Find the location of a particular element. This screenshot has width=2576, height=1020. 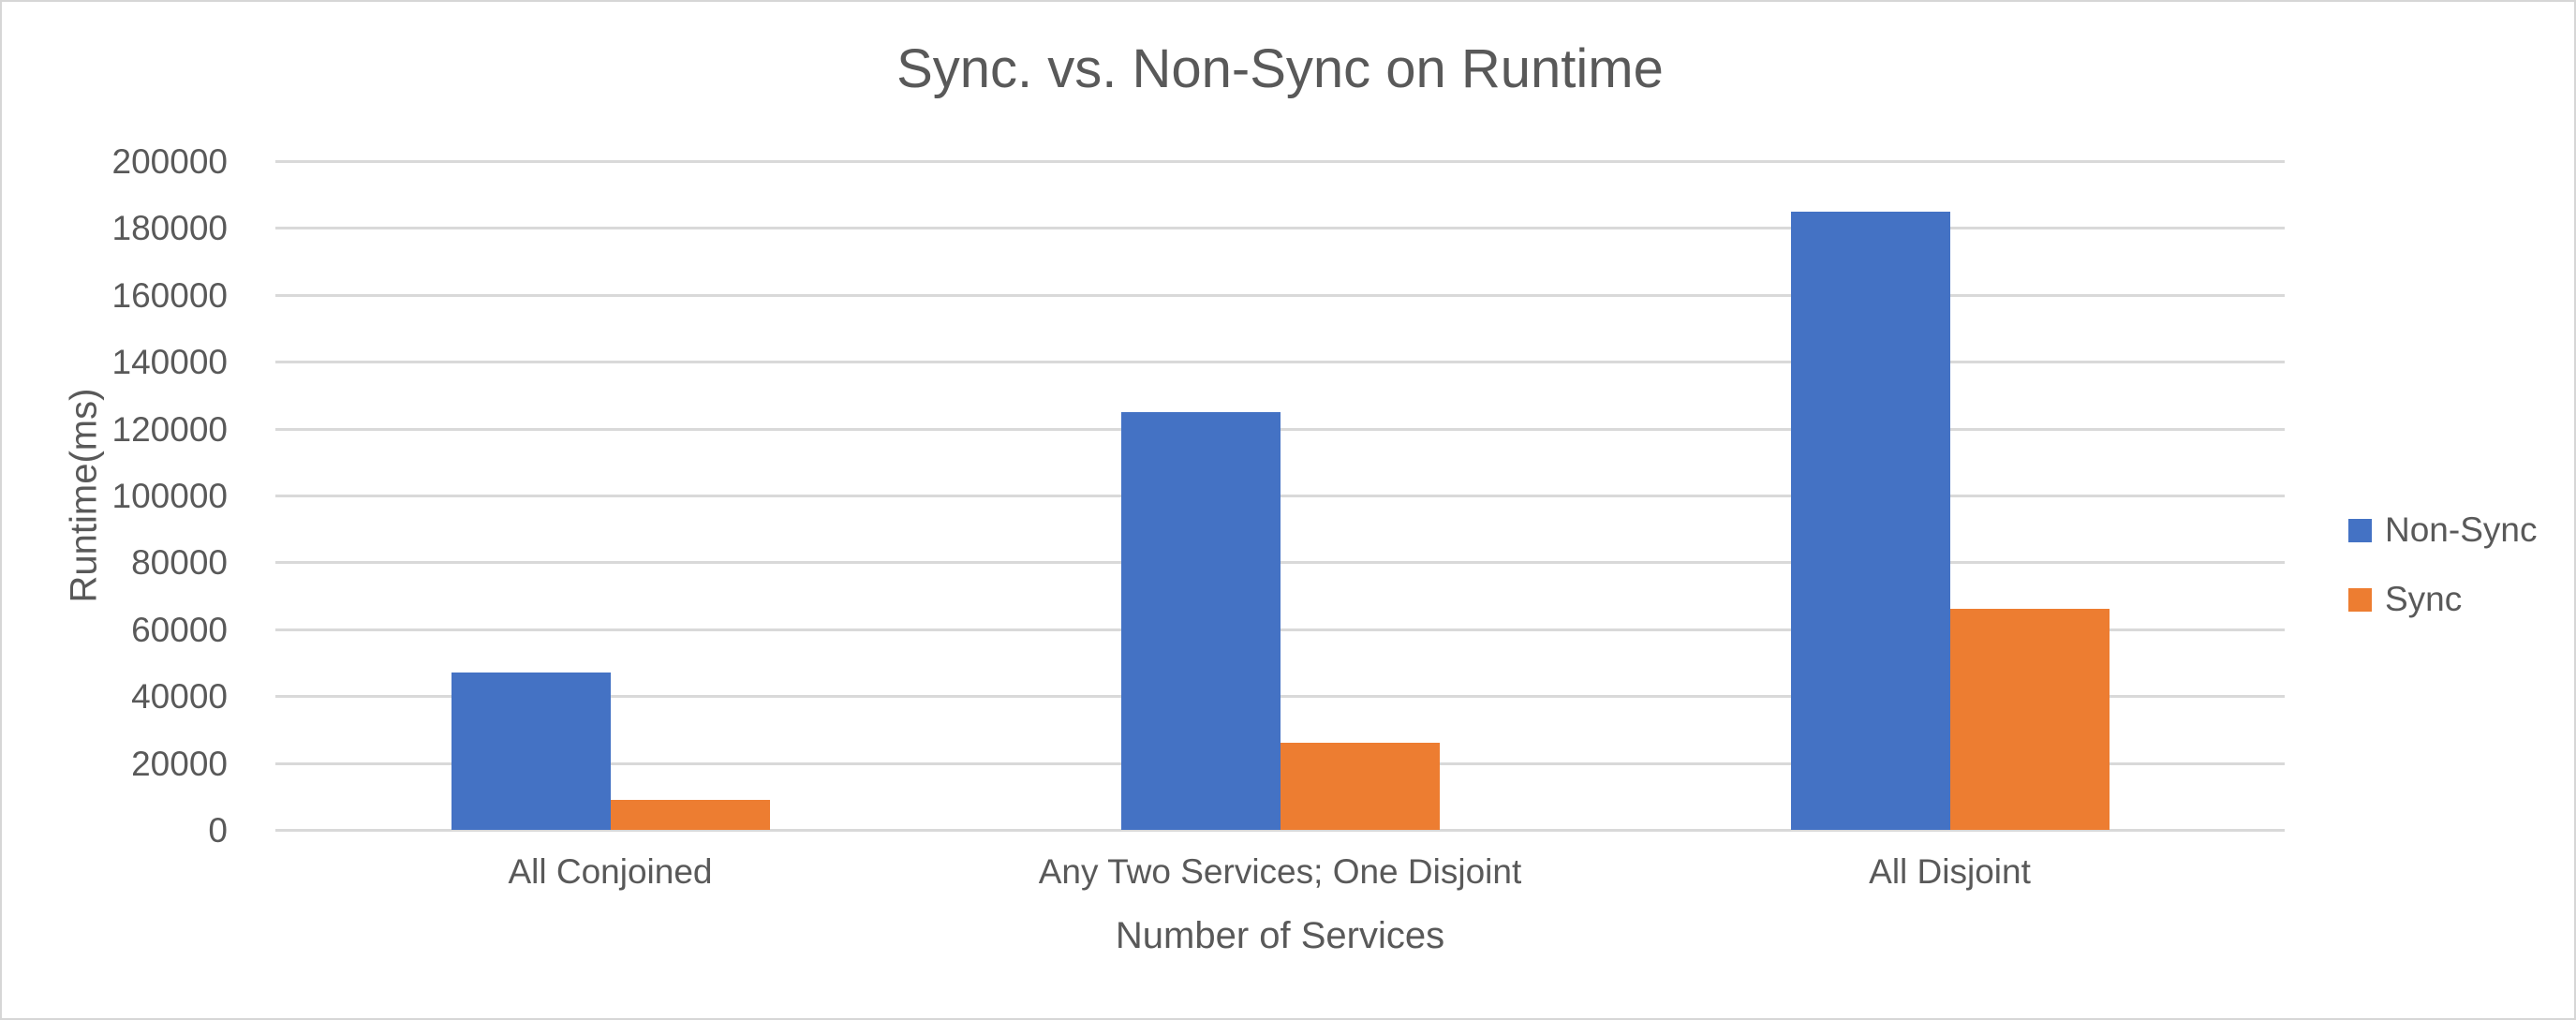

legend: Non-Sync Sync is located at coordinates (2443, 564).